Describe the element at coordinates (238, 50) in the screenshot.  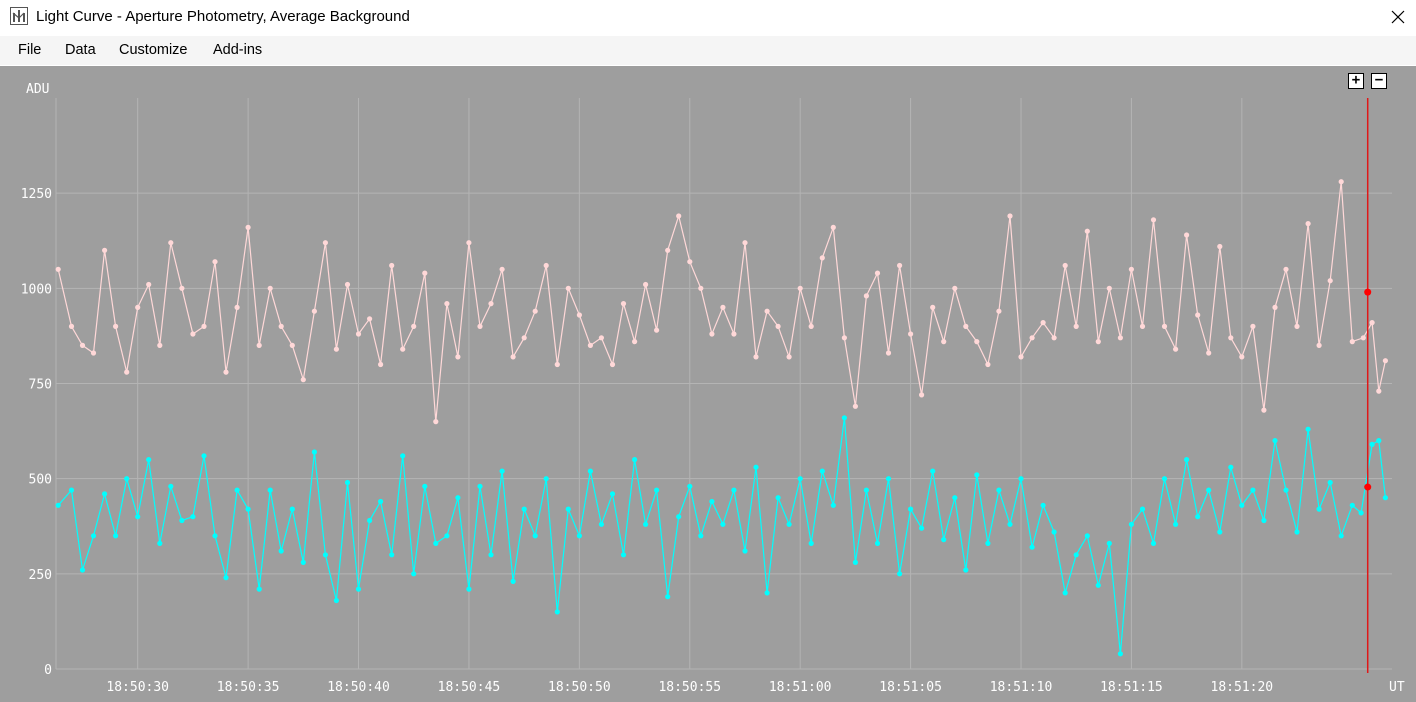
I see `menu-add-ins: Add-ins` at that location.